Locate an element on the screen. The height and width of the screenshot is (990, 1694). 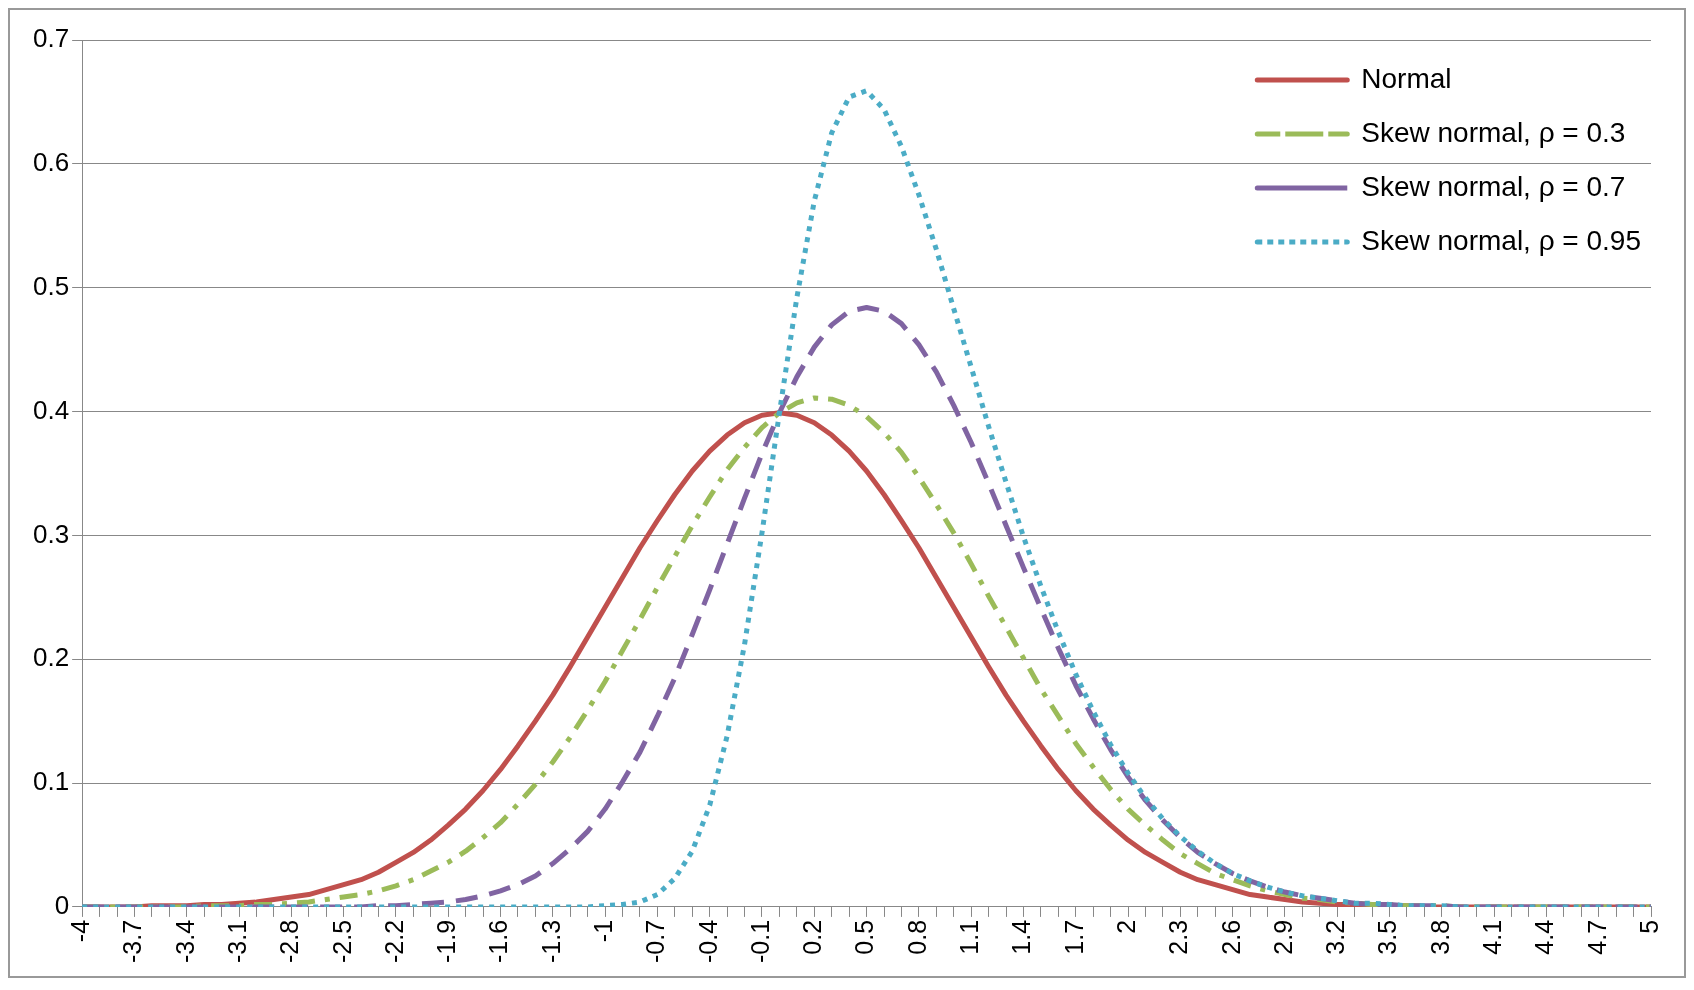
x-tick-label: 5 is located at coordinates (1648, 926).